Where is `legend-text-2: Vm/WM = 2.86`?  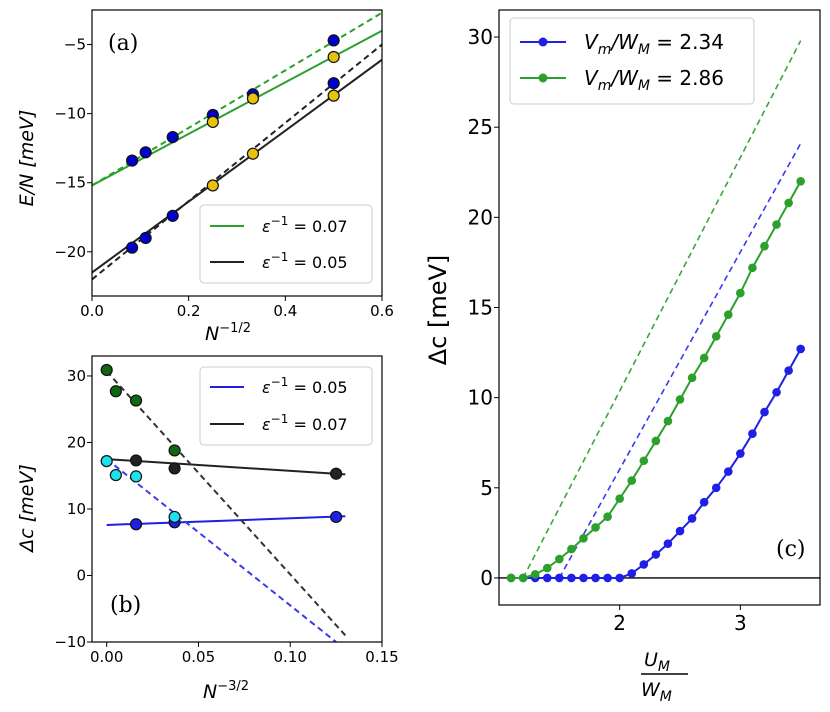 legend-text-2: Vm/WM = 2.86 is located at coordinates (654, 80).